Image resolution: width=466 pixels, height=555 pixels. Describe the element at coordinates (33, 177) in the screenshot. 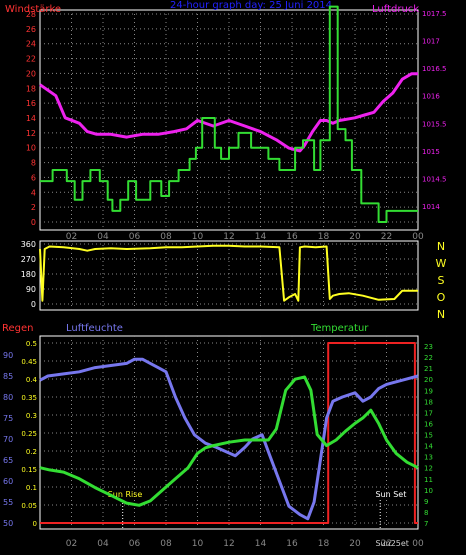

I see `wind-speed-tick-label: 6` at that location.